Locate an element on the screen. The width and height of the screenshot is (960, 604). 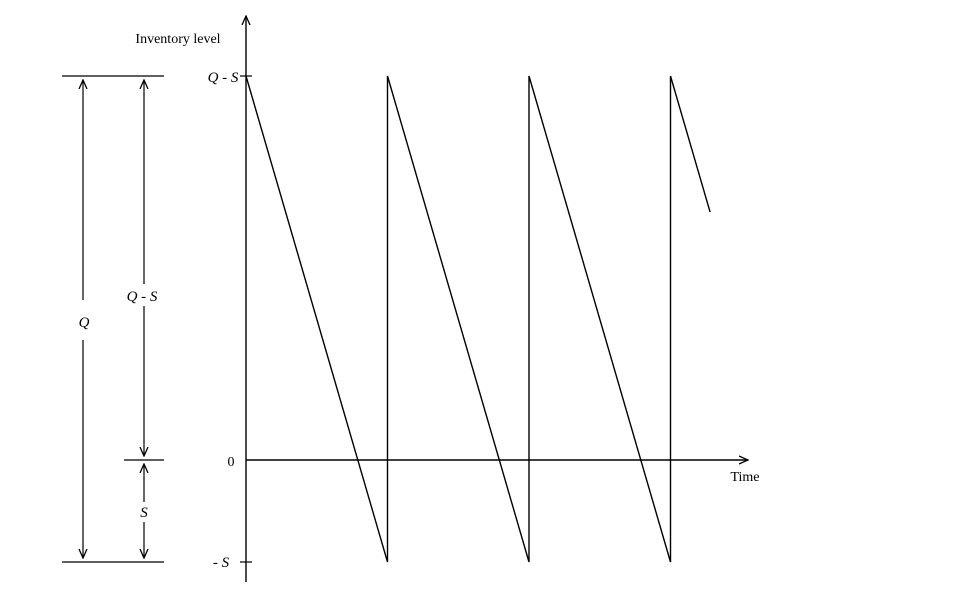
x-axis-label: Time is located at coordinates (744, 477).